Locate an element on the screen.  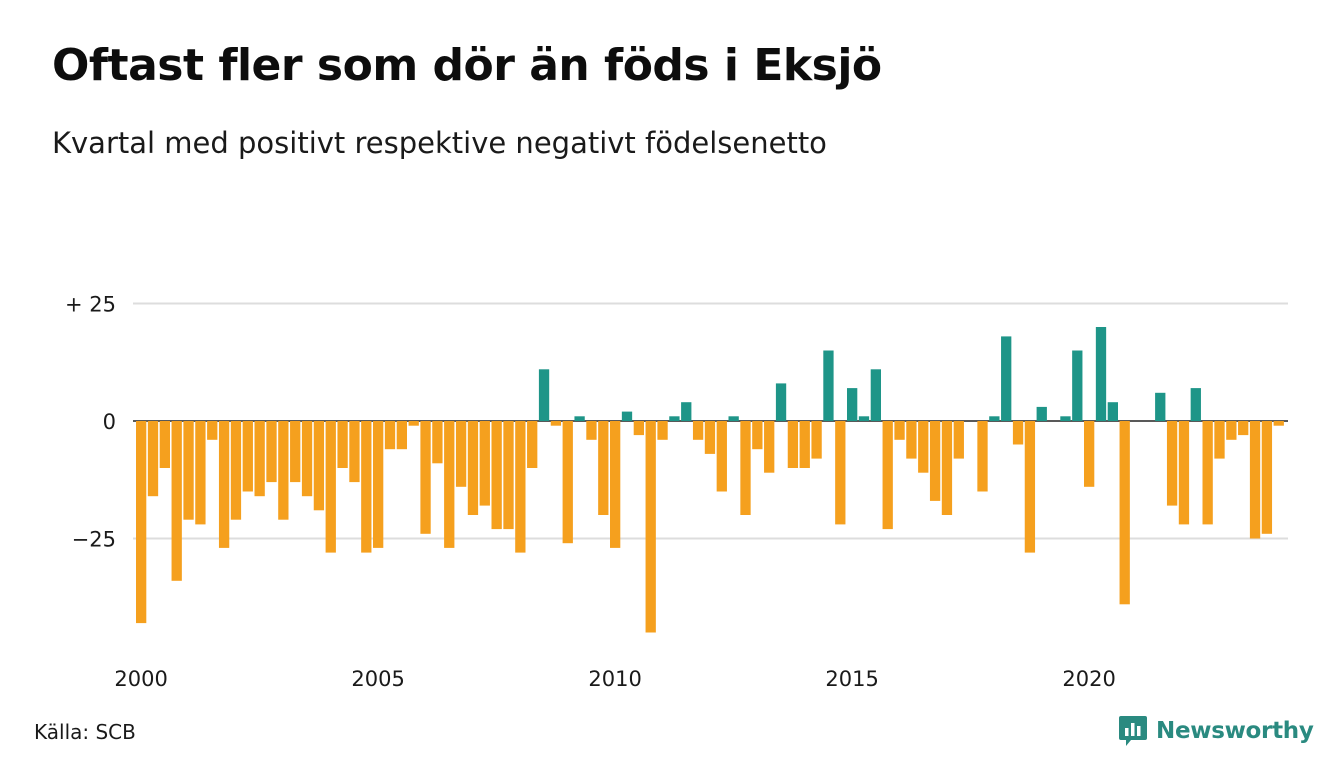
source-note: Källa: SCB is located at coordinates (85, 732).